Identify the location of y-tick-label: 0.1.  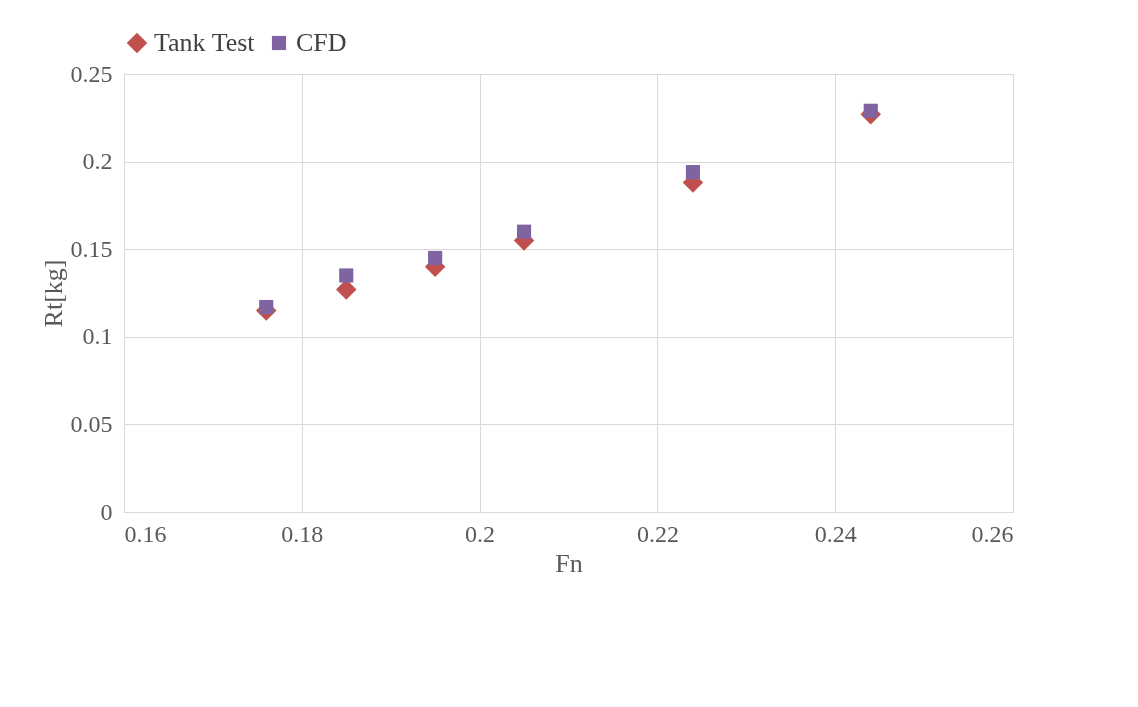
(97, 336).